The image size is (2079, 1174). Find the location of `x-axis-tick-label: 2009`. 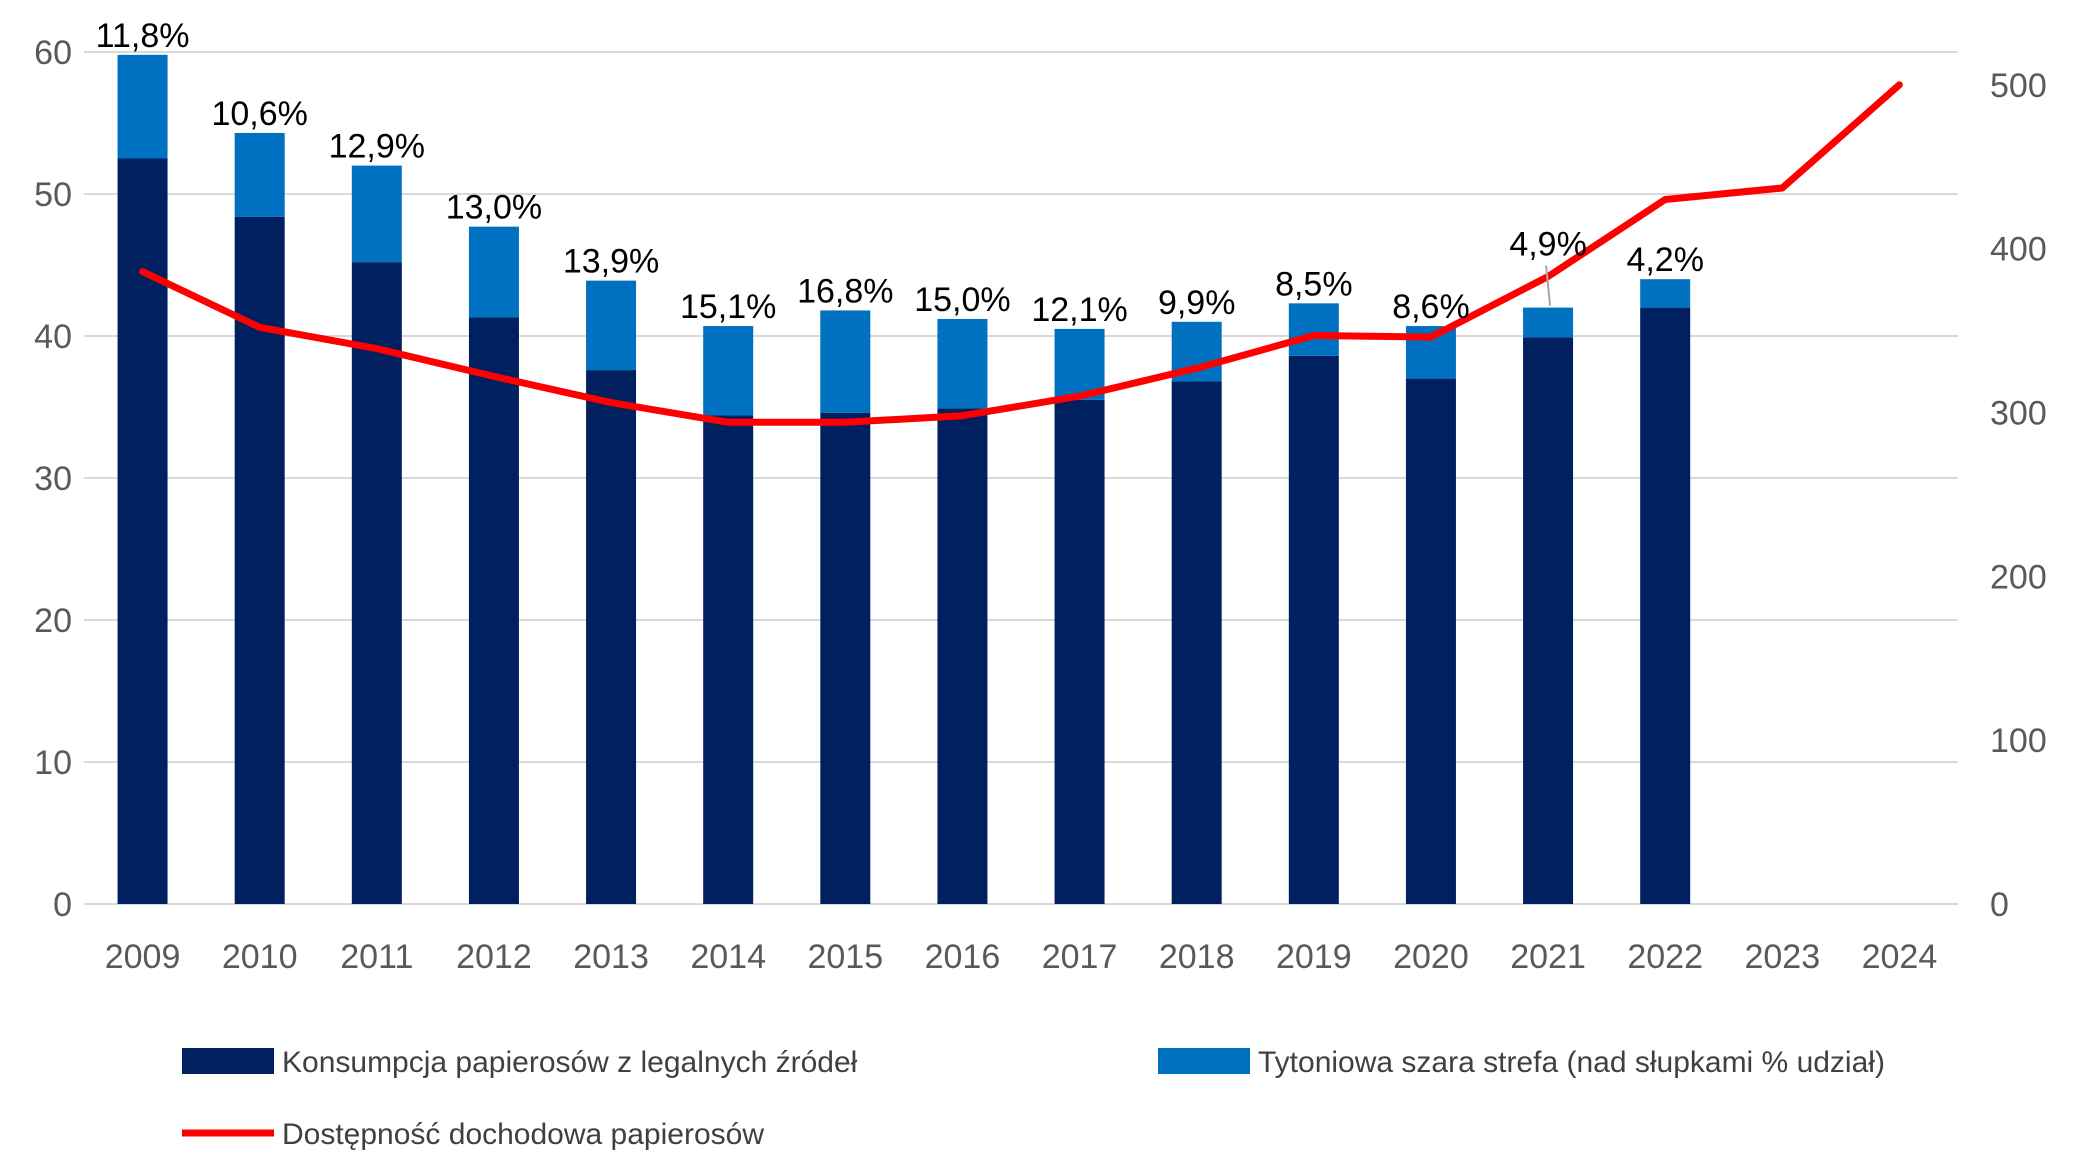

x-axis-tick-label: 2009 is located at coordinates (143, 957).